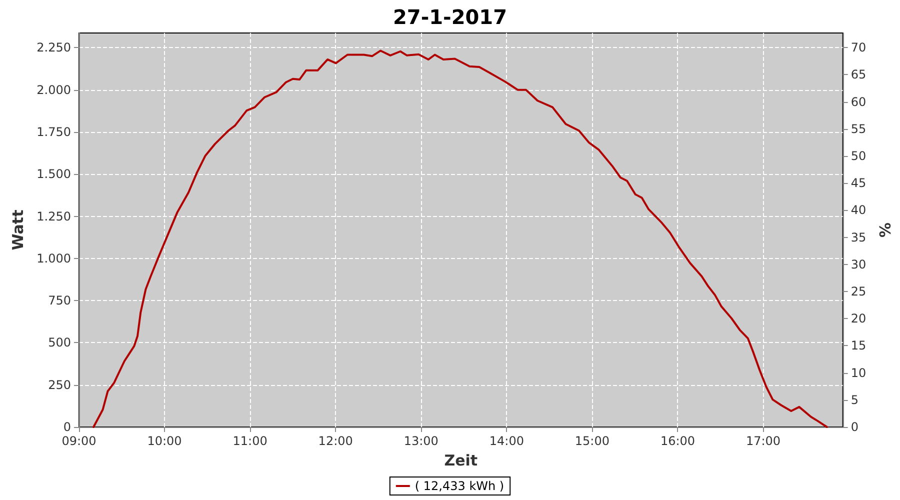 The height and width of the screenshot is (500, 900). What do you see at coordinates (59, 301) in the screenshot?
I see `y-tick-label: 750` at bounding box center [59, 301].